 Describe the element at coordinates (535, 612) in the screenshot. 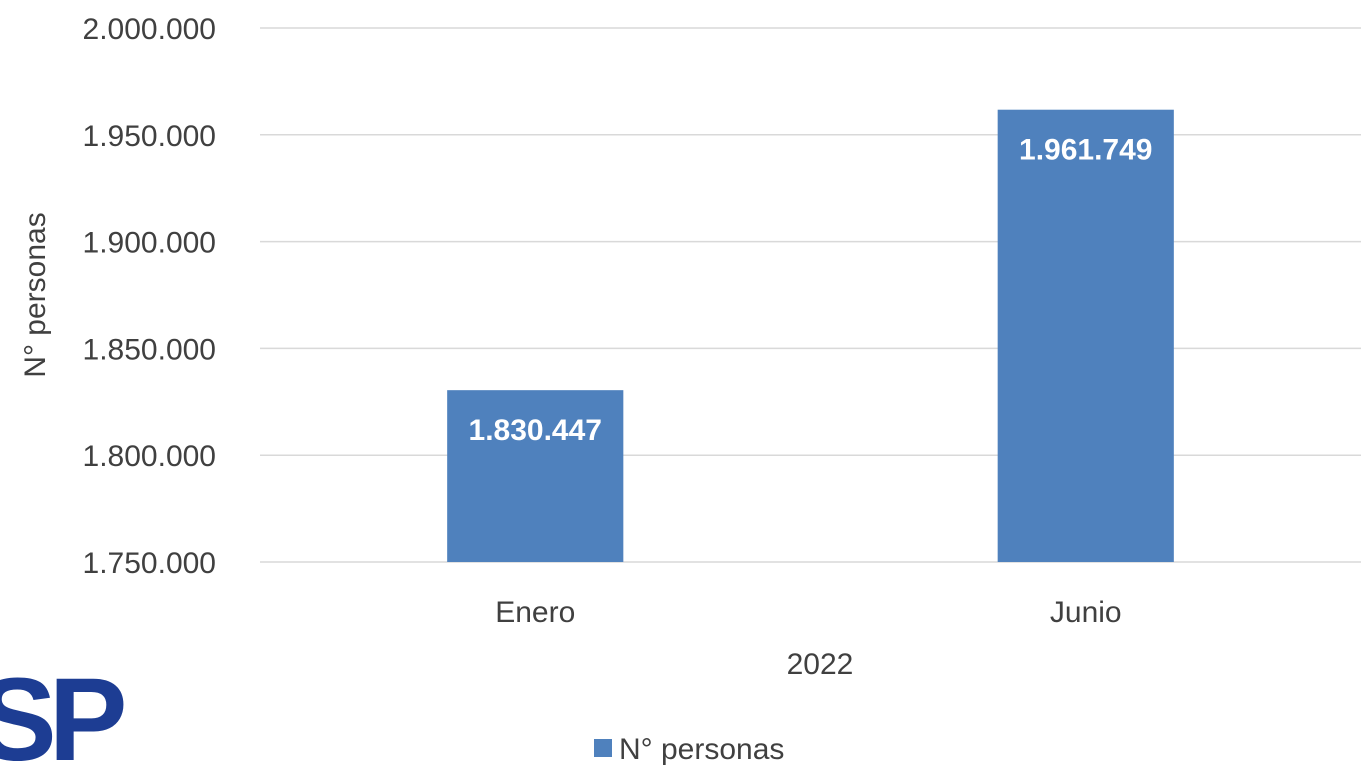

I see `x-tick-label: Enero` at that location.